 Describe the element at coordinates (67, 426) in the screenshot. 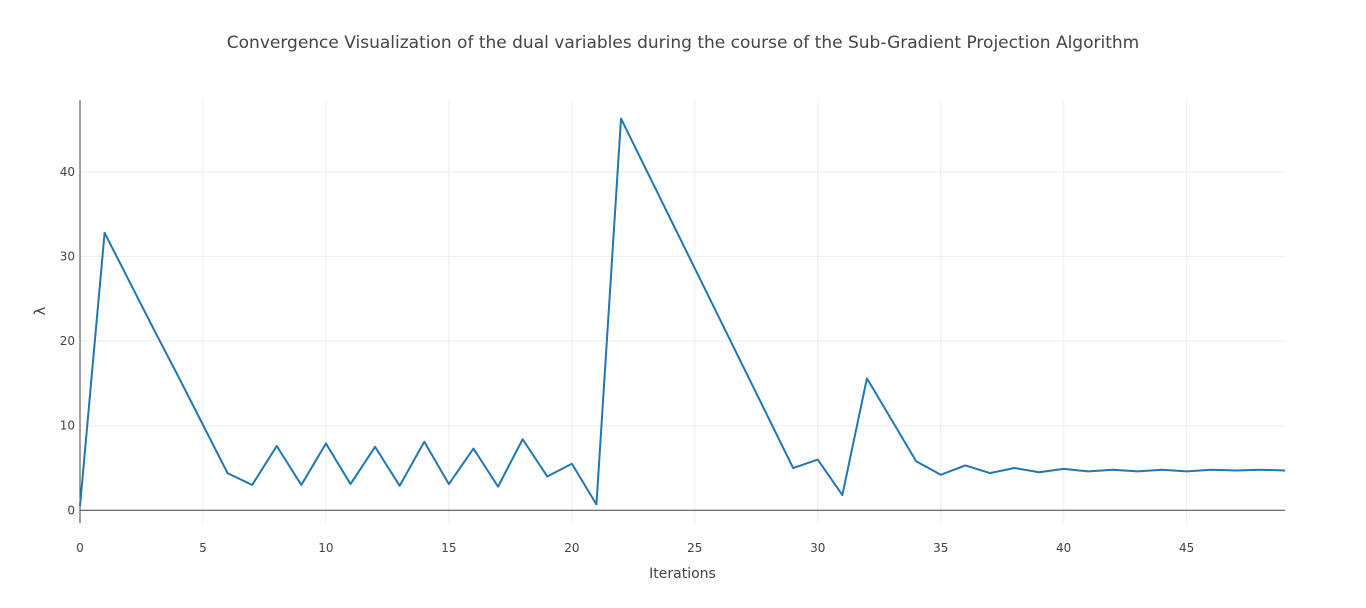

I see `y-tick-label: 10` at that location.